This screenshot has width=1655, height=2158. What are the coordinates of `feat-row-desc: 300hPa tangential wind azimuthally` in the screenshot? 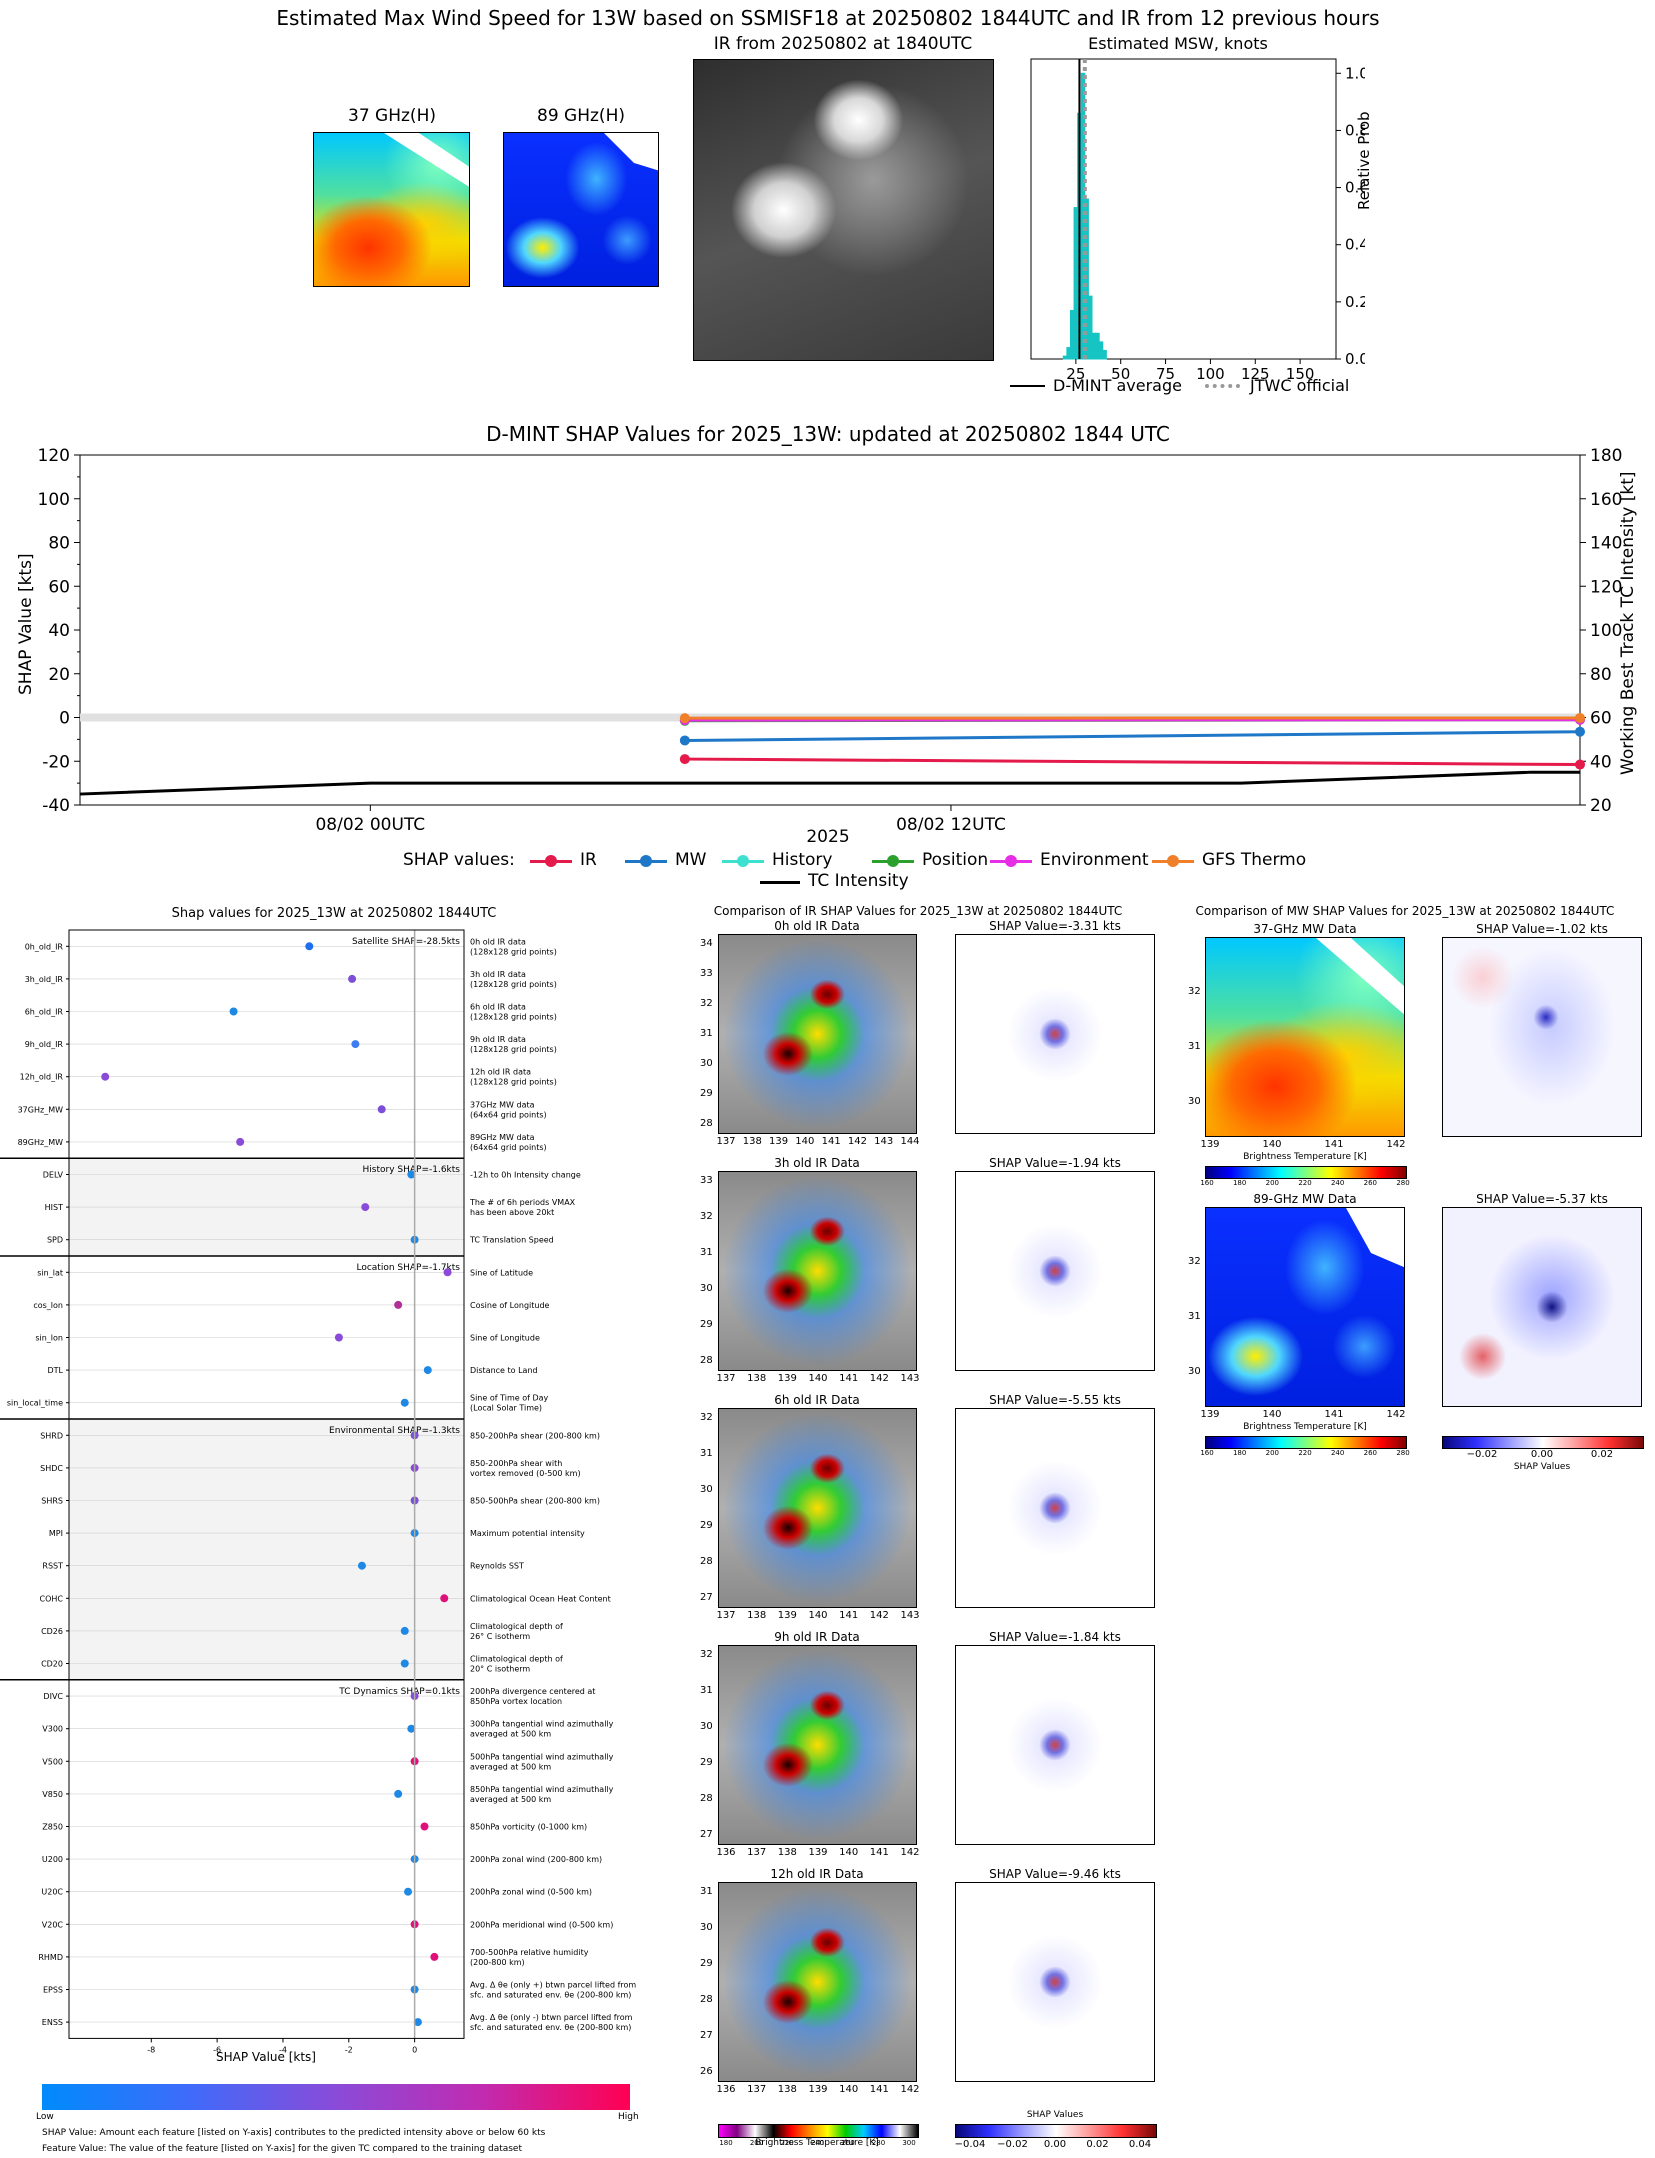 It's located at (542, 1724).